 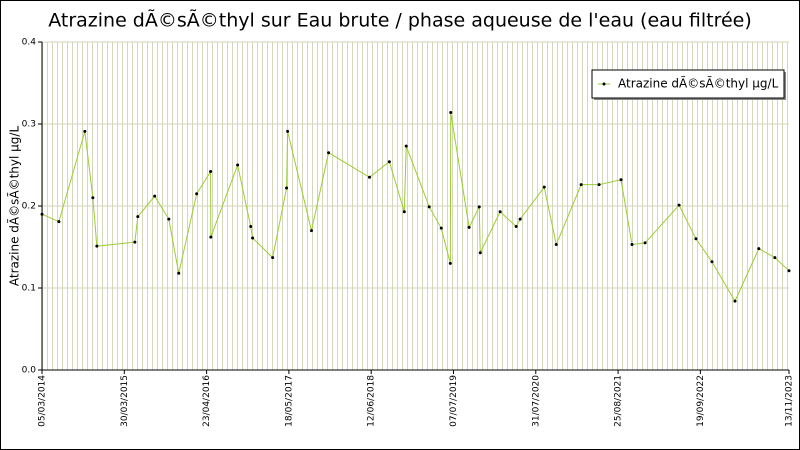 I want to click on x-tick-label: 18/05/2017, so click(x=289, y=401).